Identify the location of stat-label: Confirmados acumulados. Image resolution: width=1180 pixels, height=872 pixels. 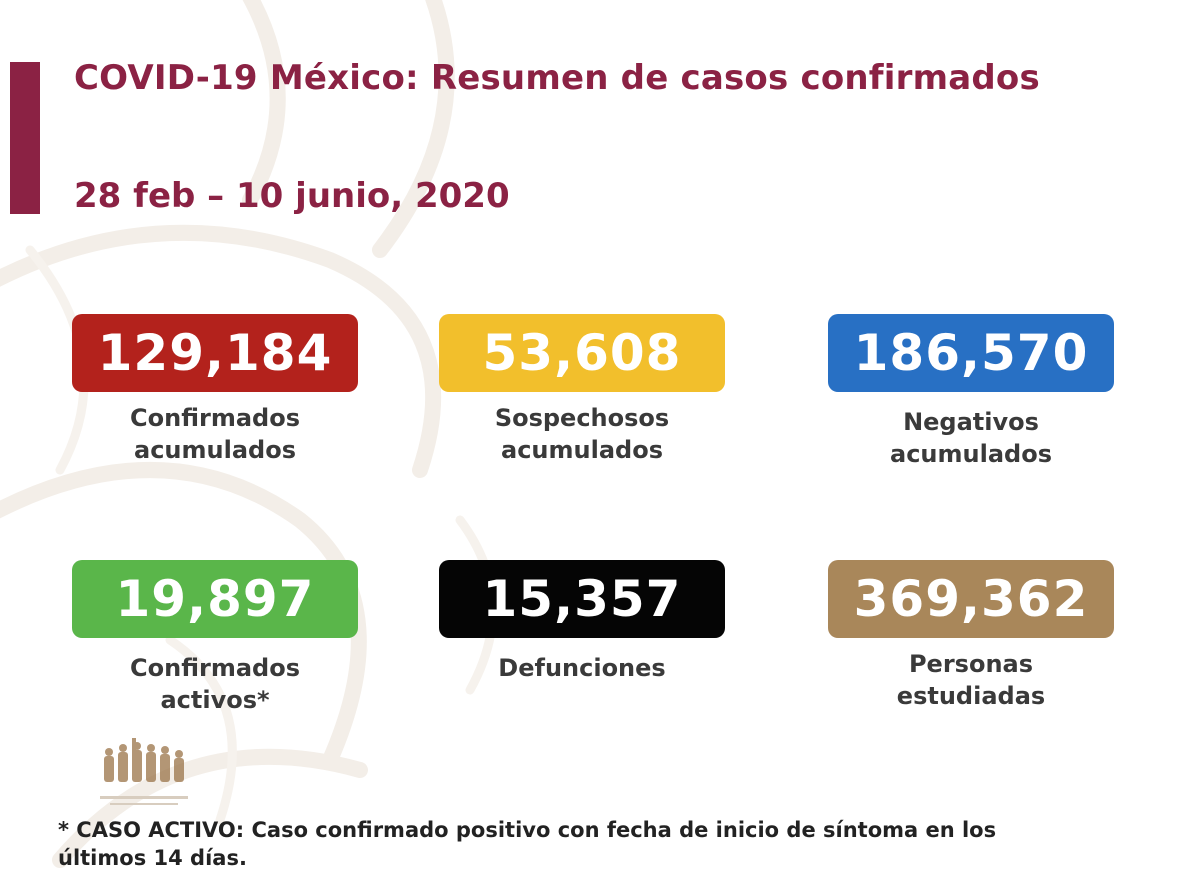
(215, 434).